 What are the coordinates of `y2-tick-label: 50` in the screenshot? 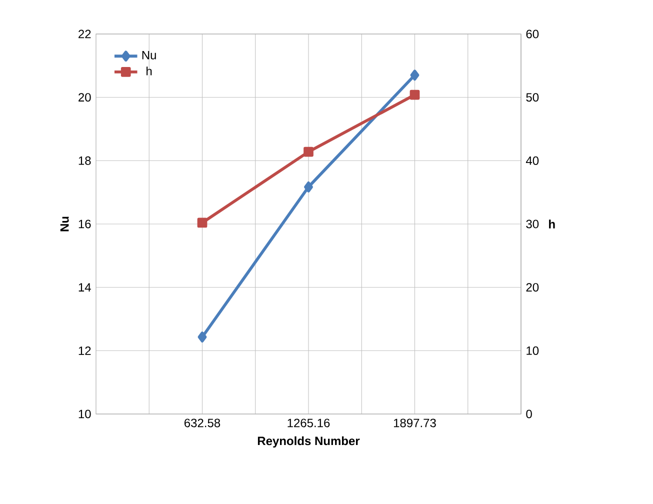 It's located at (532, 97).